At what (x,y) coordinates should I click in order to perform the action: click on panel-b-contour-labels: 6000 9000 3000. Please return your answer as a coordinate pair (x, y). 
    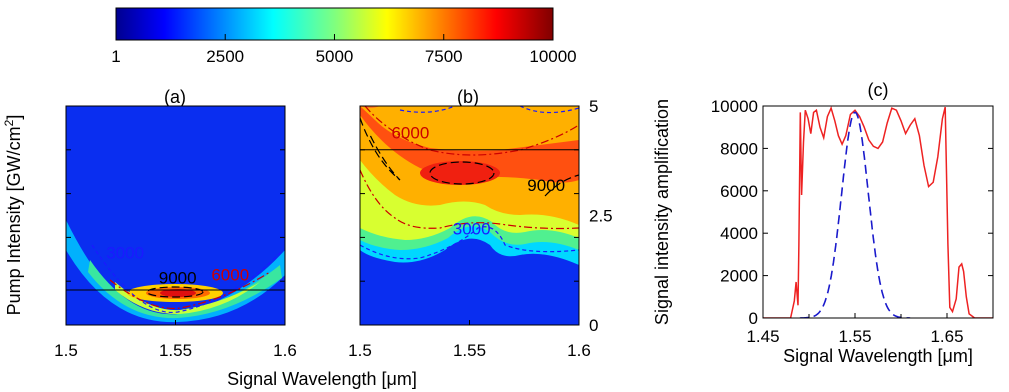
    Looking at the image, I should click on (478, 180).